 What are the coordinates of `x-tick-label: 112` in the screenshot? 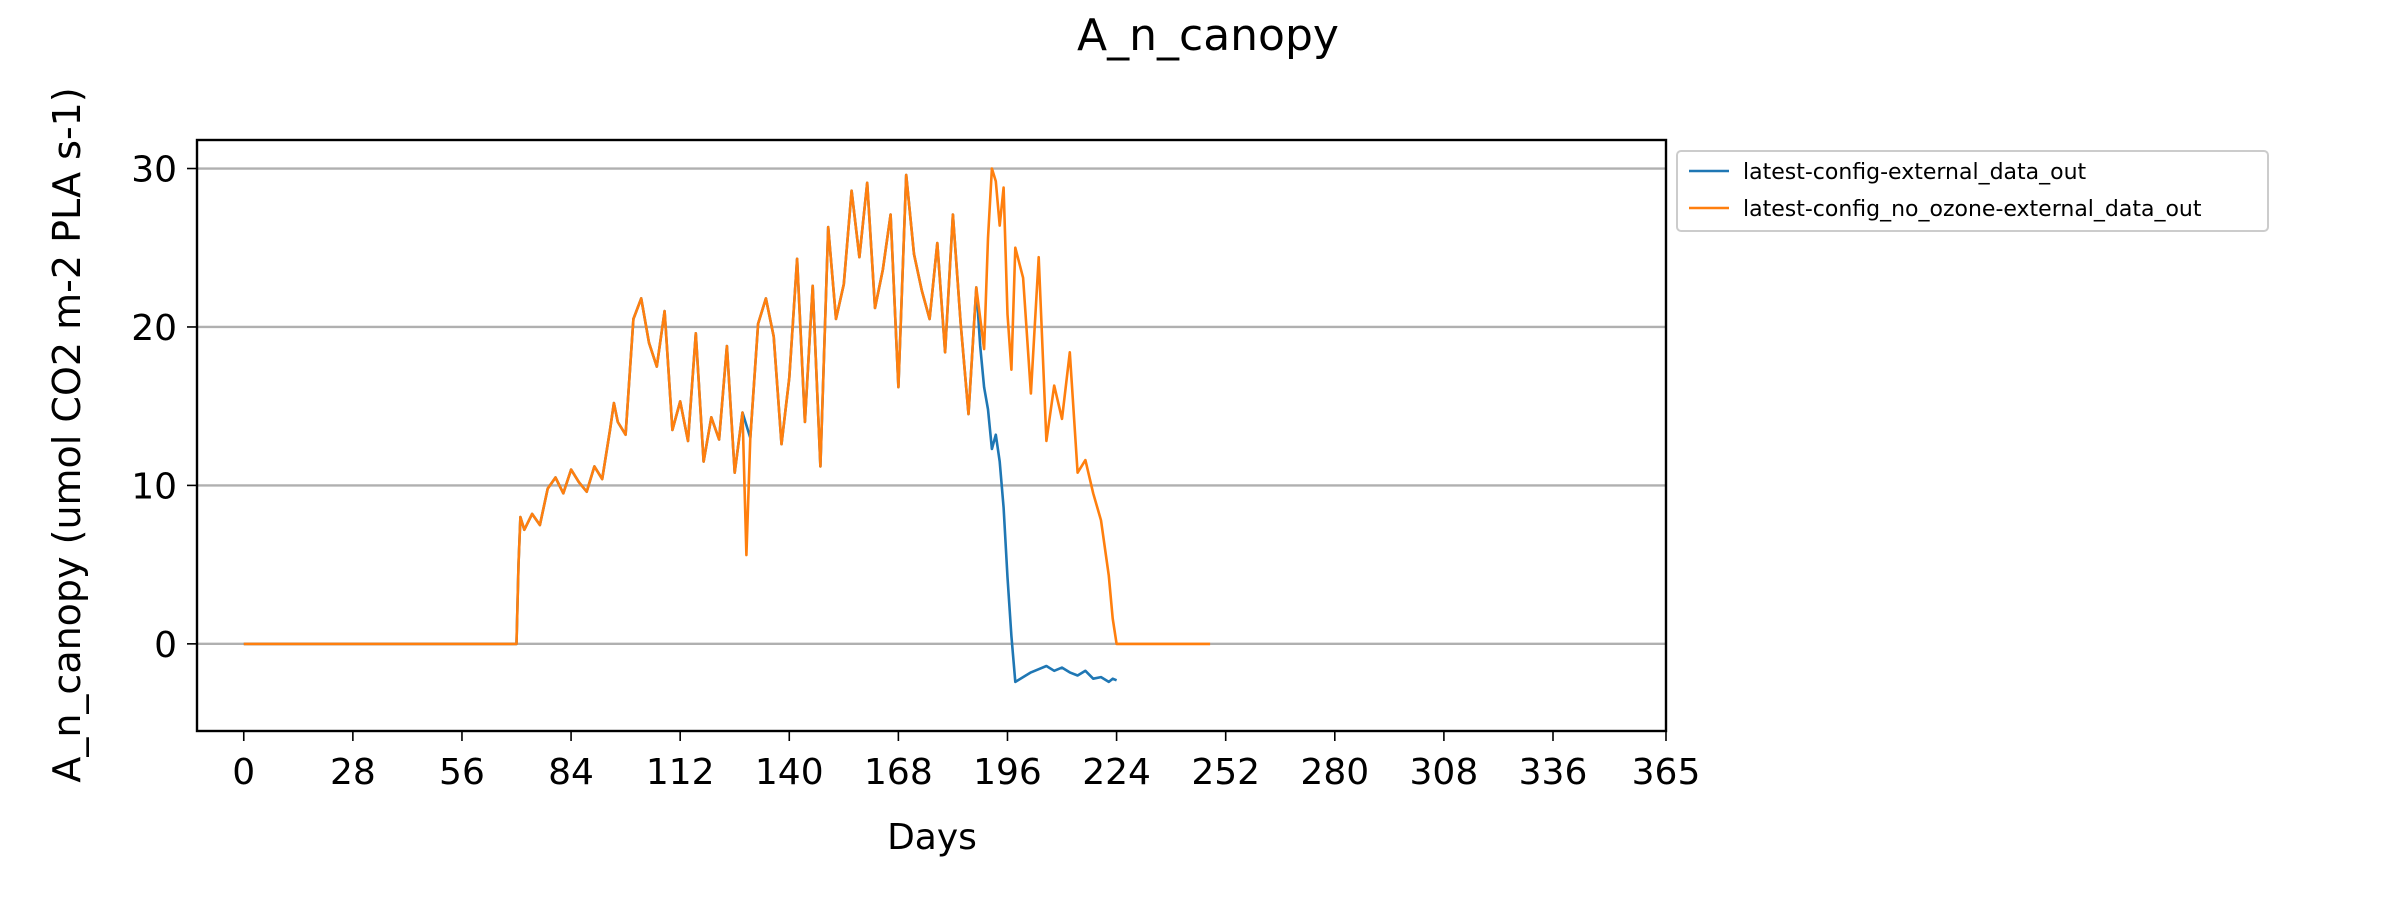 It's located at (680, 772).